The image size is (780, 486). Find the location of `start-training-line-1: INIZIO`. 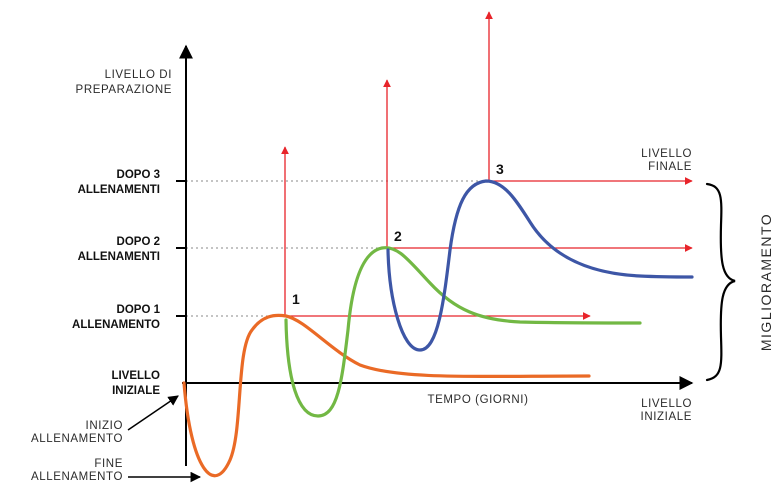

start-training-line-1: INIZIO is located at coordinates (104, 426).